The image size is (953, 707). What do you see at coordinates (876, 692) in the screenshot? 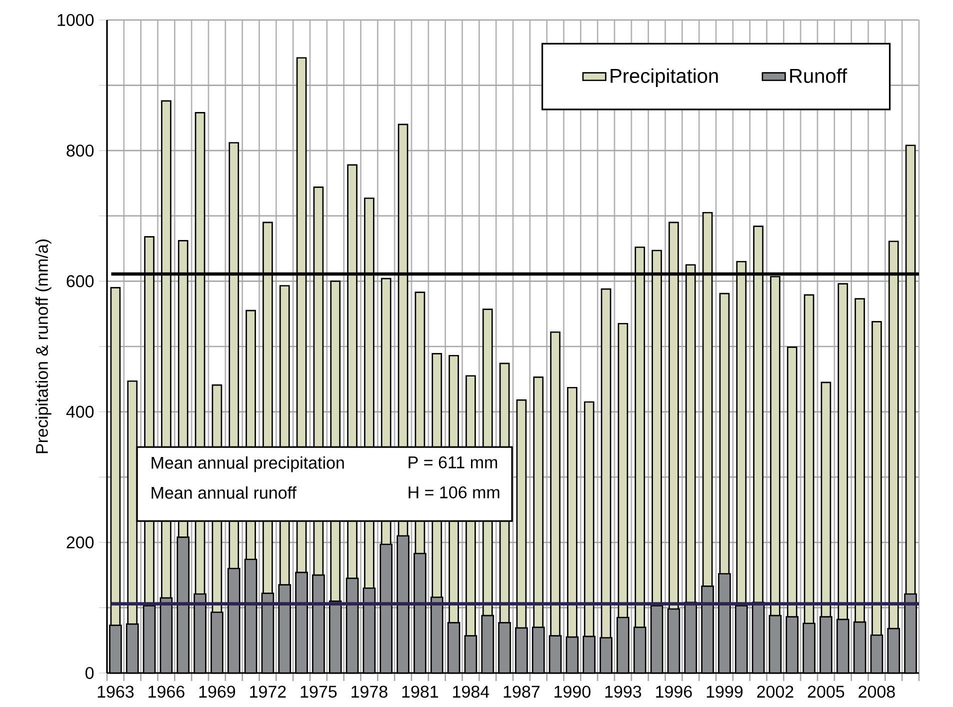
I see `x-tick-label: 2008` at bounding box center [876, 692].